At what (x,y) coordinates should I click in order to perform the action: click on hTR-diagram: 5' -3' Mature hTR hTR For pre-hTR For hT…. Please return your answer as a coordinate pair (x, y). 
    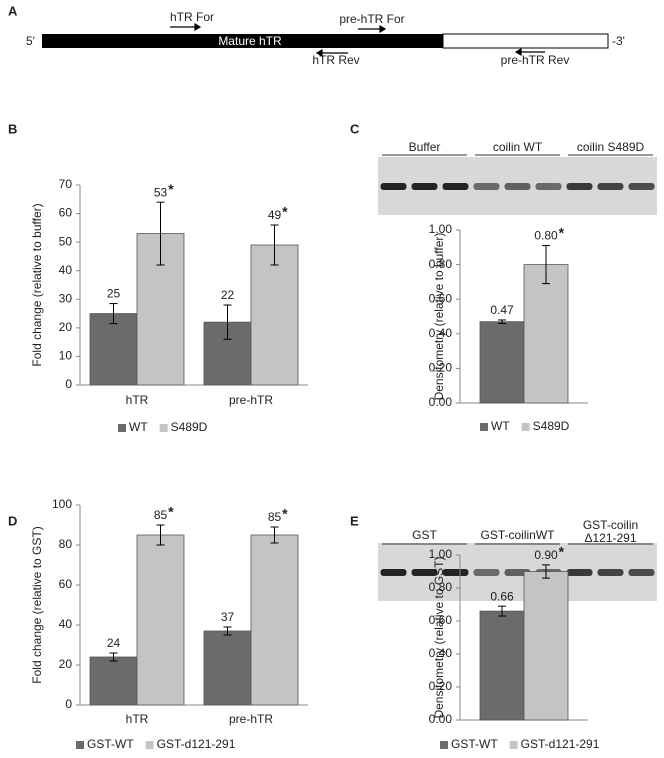
    Looking at the image, I should click on (325, 38).